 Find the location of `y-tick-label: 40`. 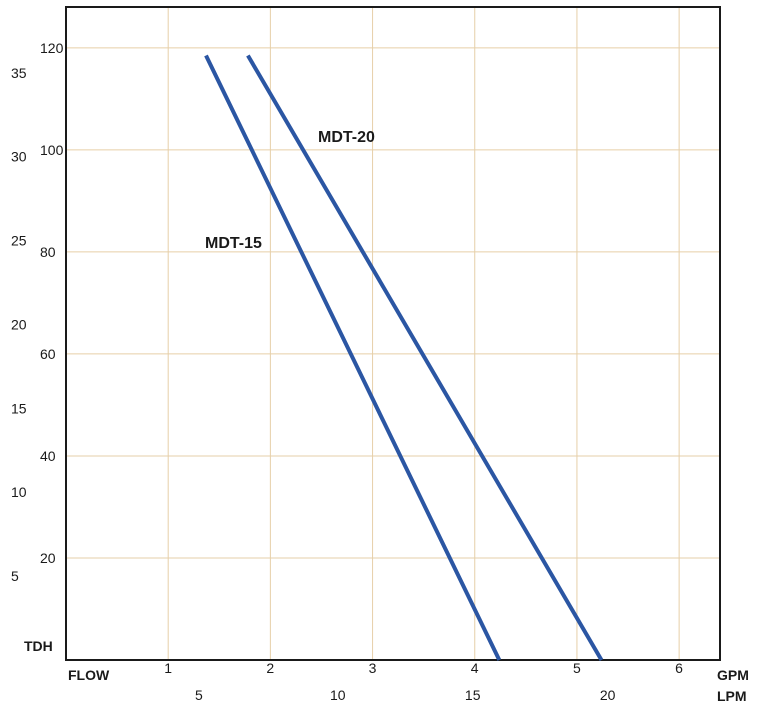

y-tick-label: 40 is located at coordinates (48, 456).